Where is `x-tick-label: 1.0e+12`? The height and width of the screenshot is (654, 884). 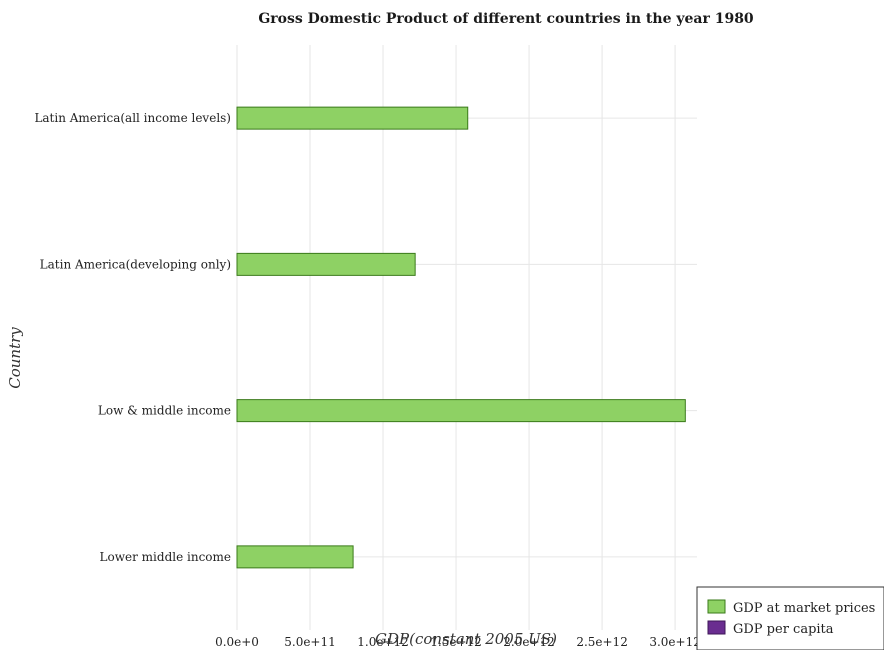
x-tick-label: 1.0e+12 is located at coordinates (383, 642).